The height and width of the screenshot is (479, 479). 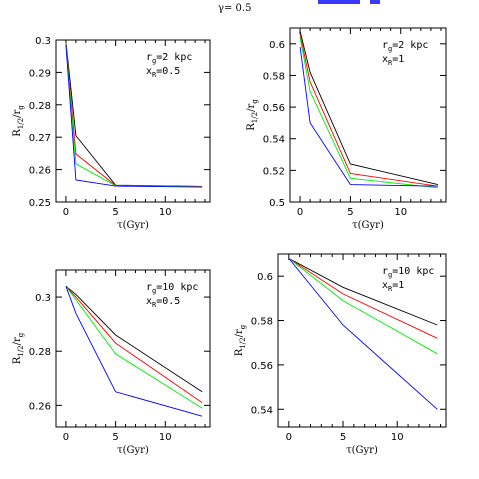 What do you see at coordinates (234, 8) in the screenshot?
I see `gamma-label: γ= 0.5` at bounding box center [234, 8].